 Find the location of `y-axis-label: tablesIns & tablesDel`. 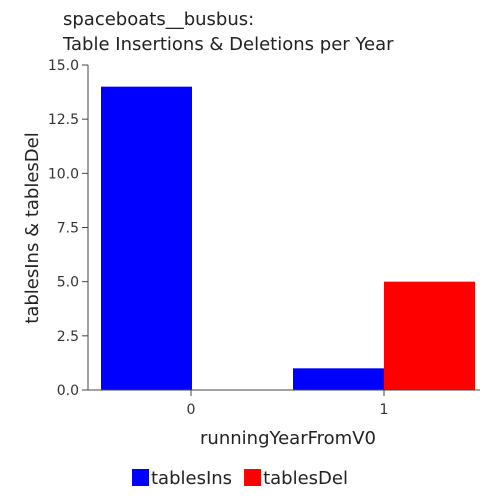

y-axis-label: tablesIns & tablesDel is located at coordinates (32, 227).